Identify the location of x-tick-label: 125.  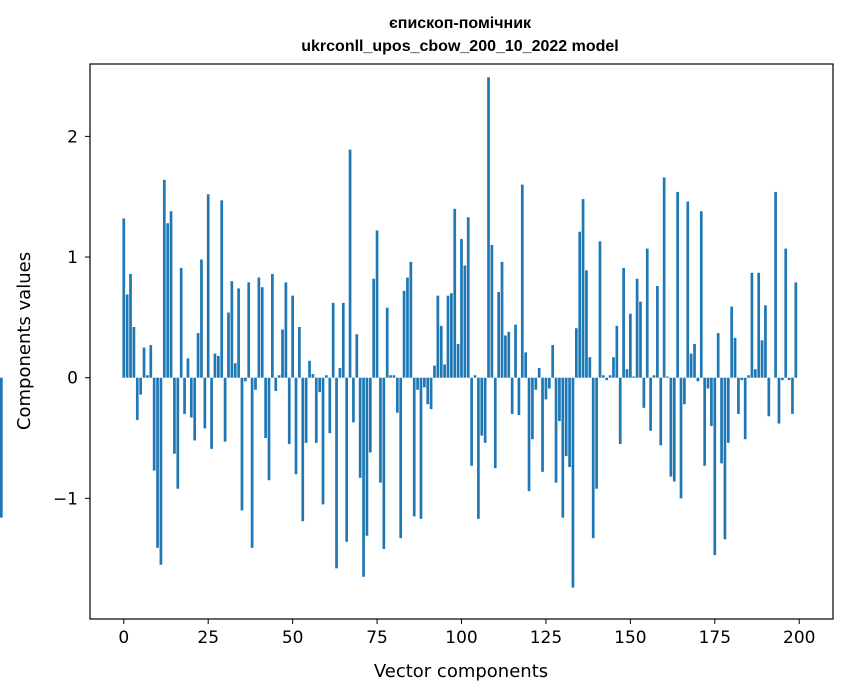
(546, 638).